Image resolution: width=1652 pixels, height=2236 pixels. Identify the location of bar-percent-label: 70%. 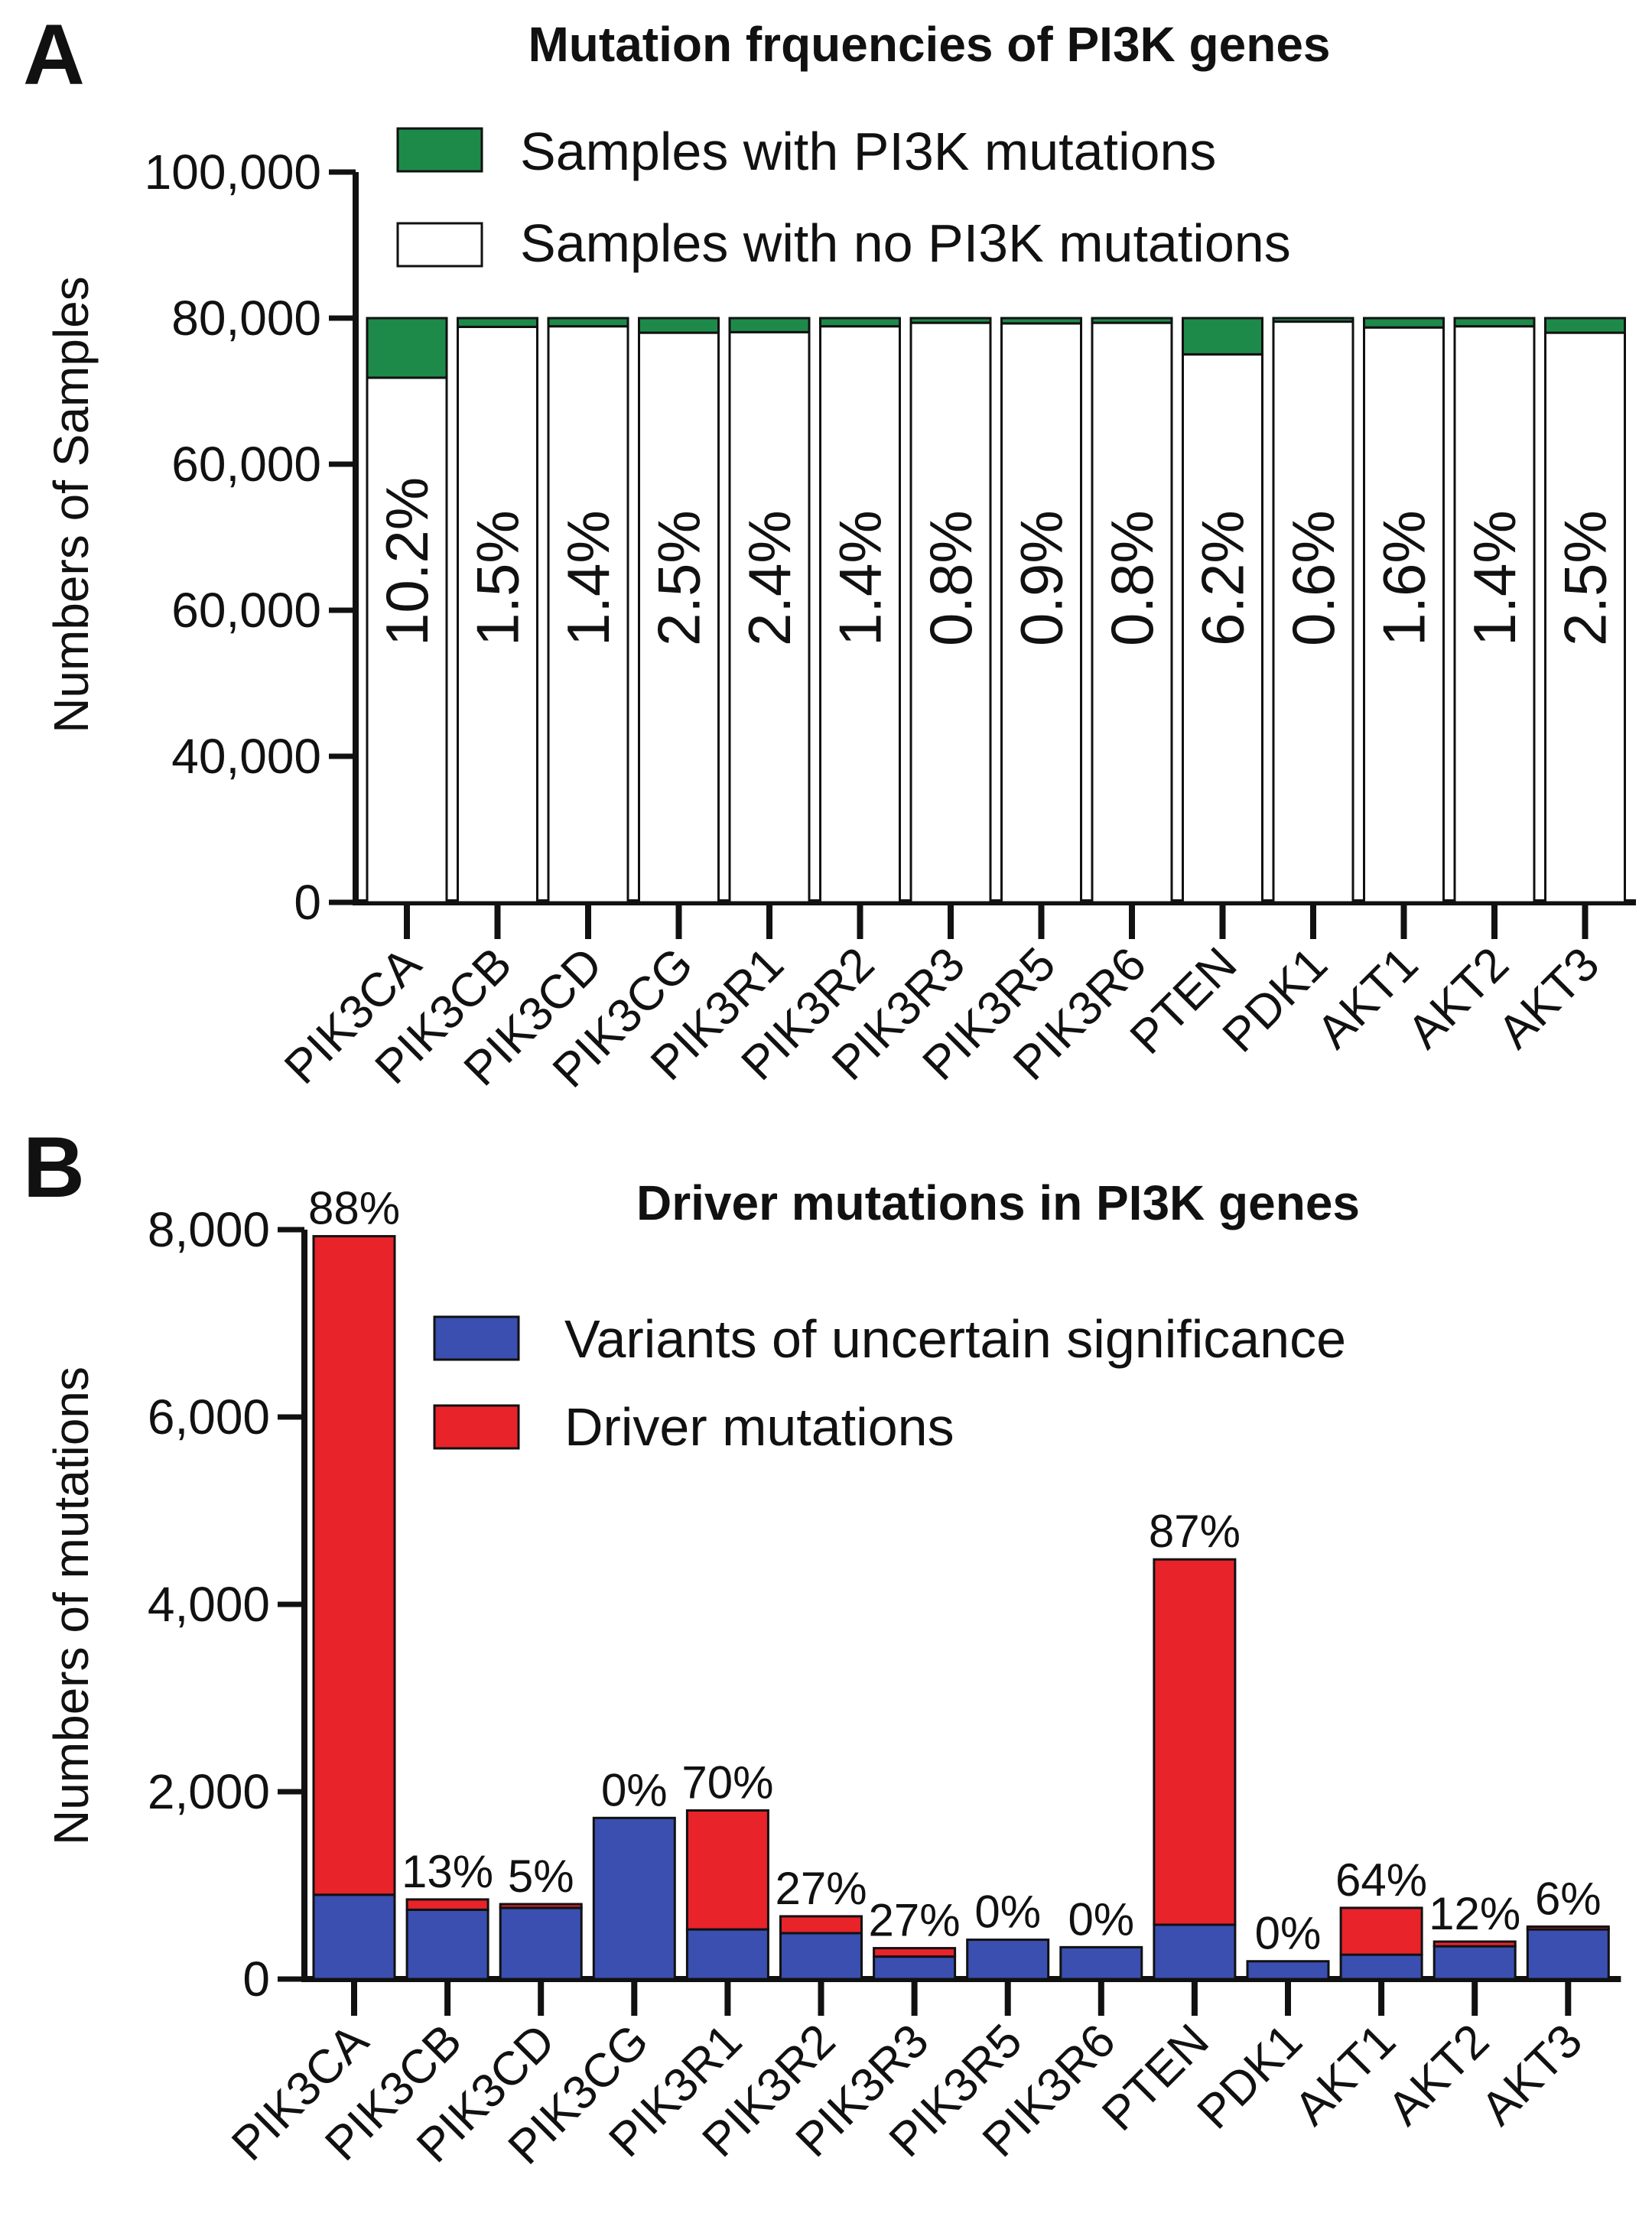
(727, 1783).